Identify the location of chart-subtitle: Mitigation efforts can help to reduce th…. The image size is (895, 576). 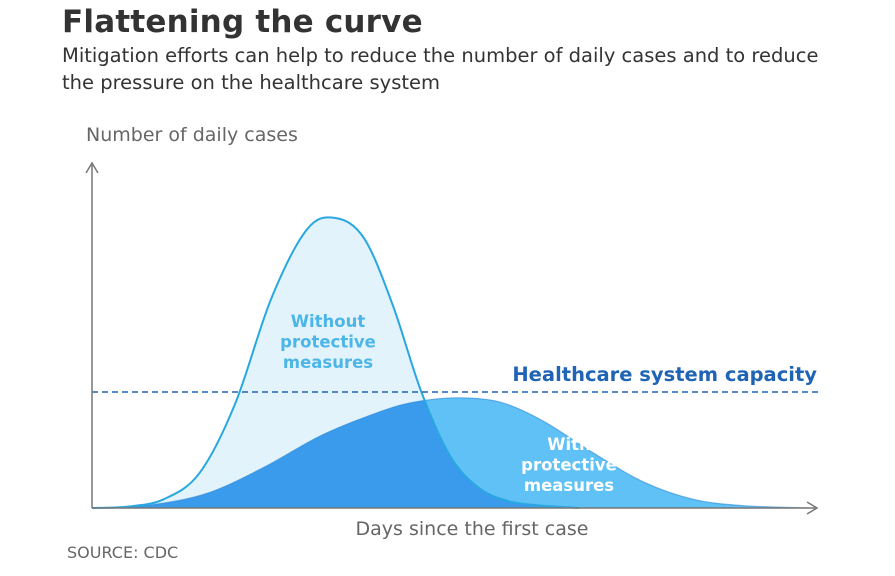
(440, 69).